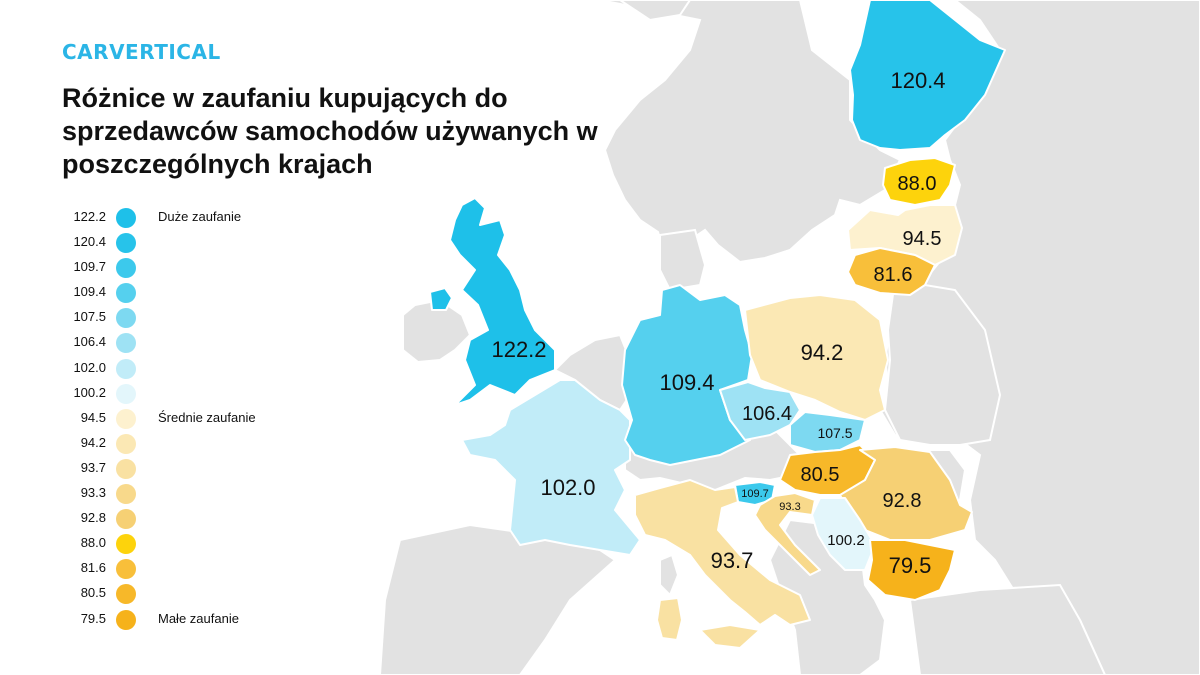  I want to click on country-croatia, so click(787, 534).